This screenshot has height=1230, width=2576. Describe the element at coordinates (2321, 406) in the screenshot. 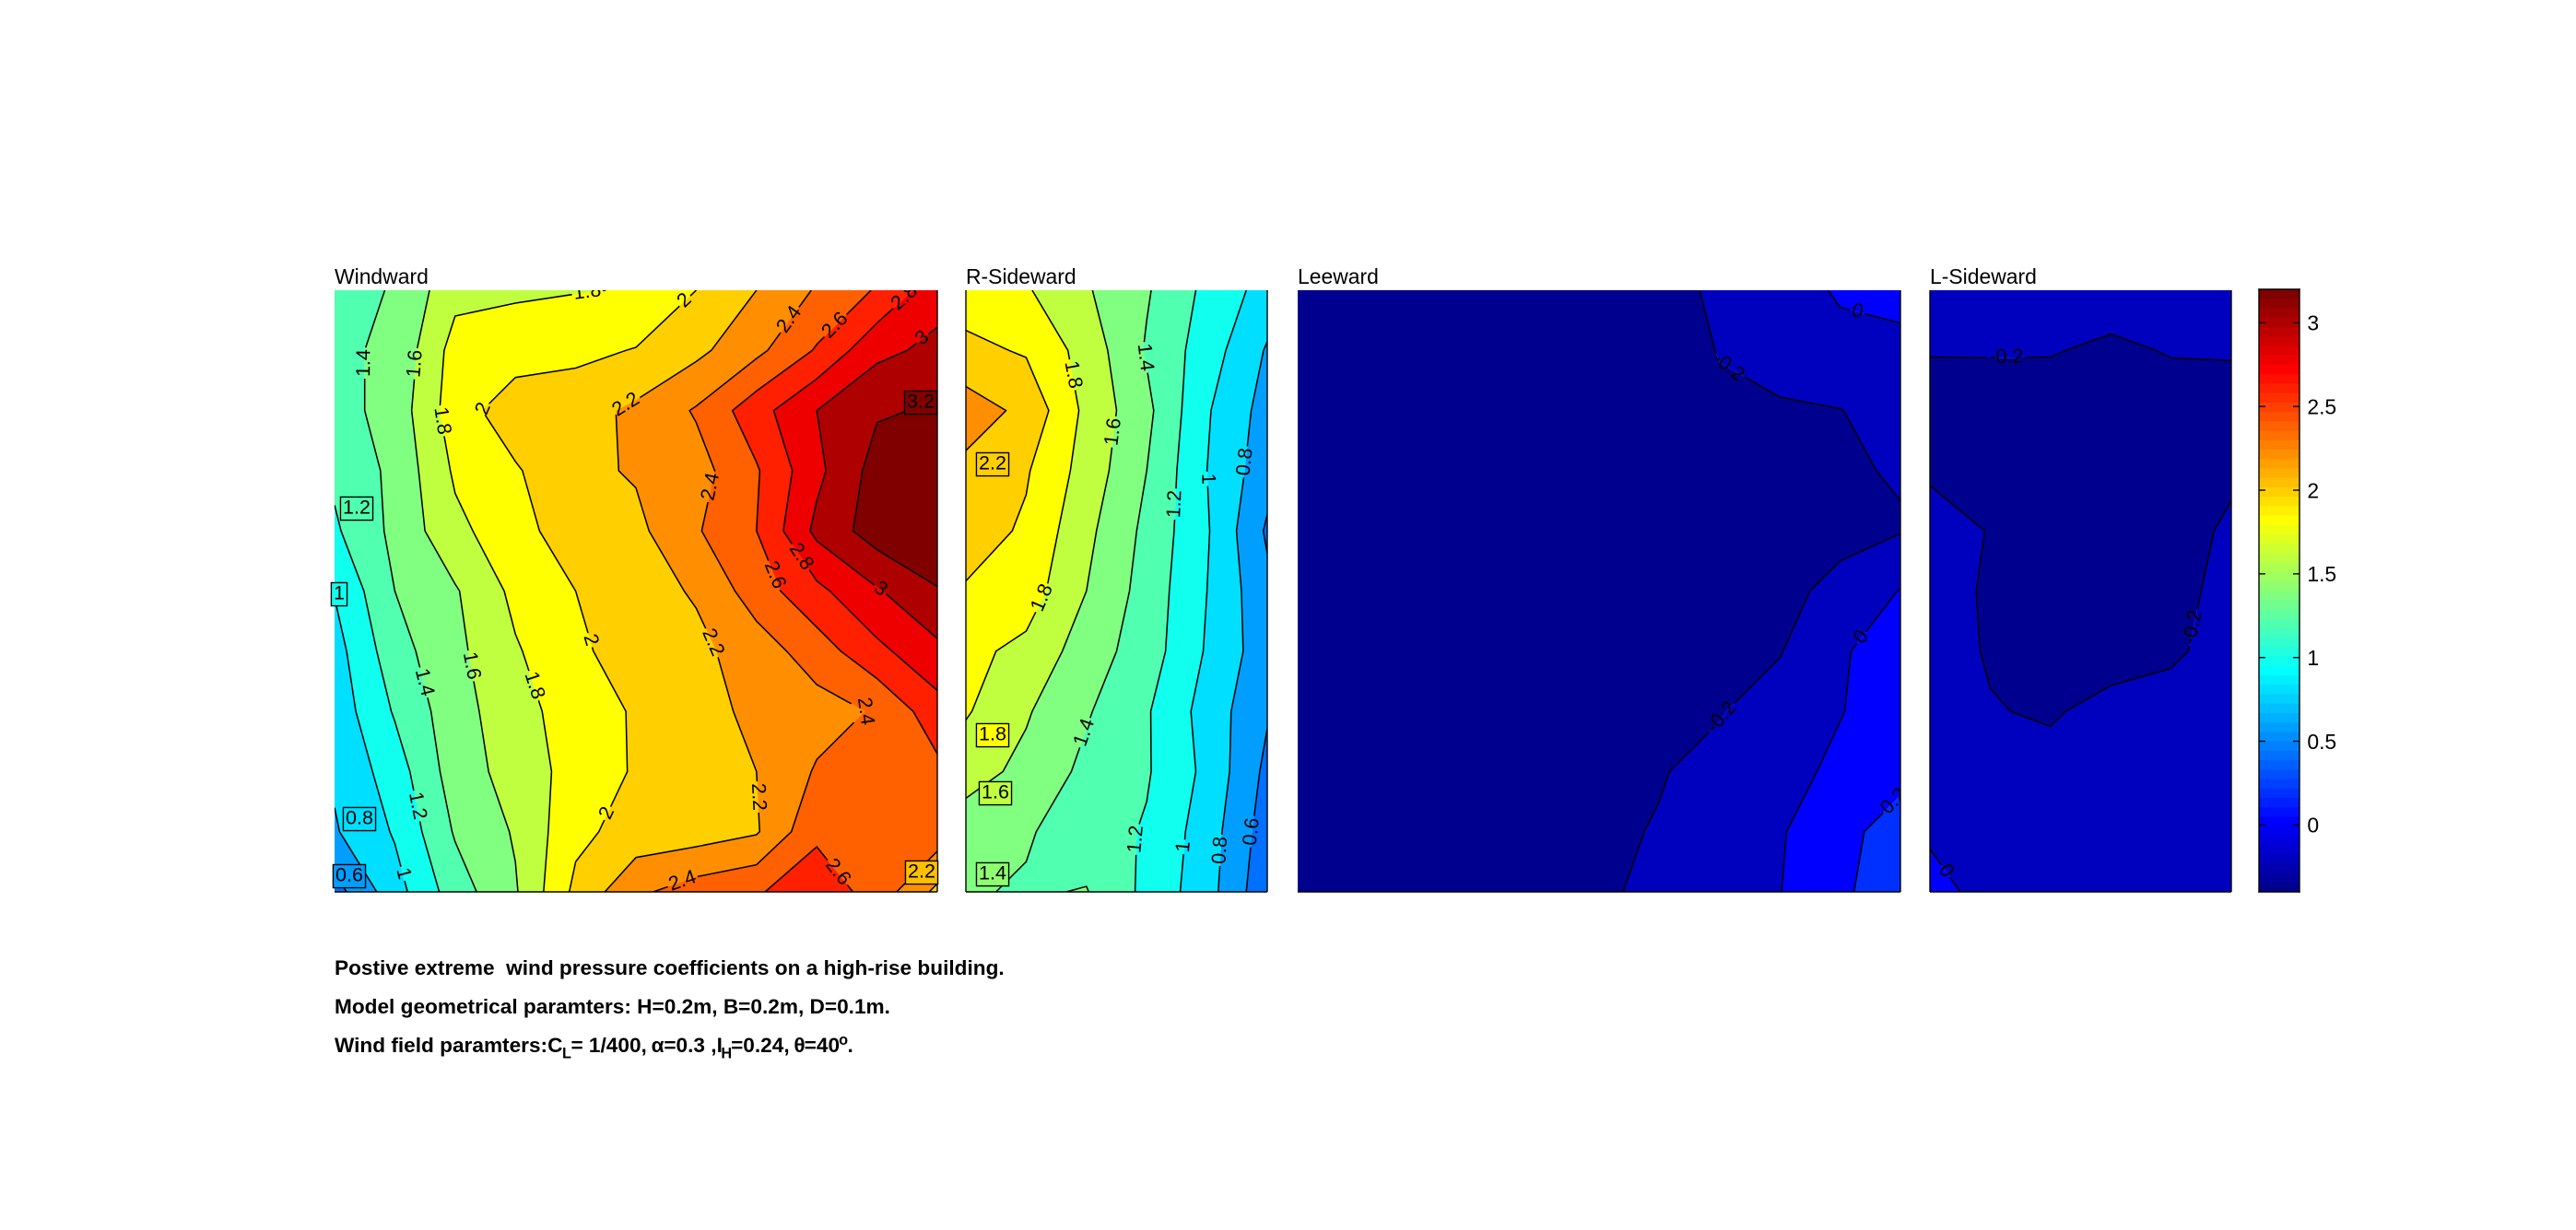

I see `svg-text: 2.5` at that location.